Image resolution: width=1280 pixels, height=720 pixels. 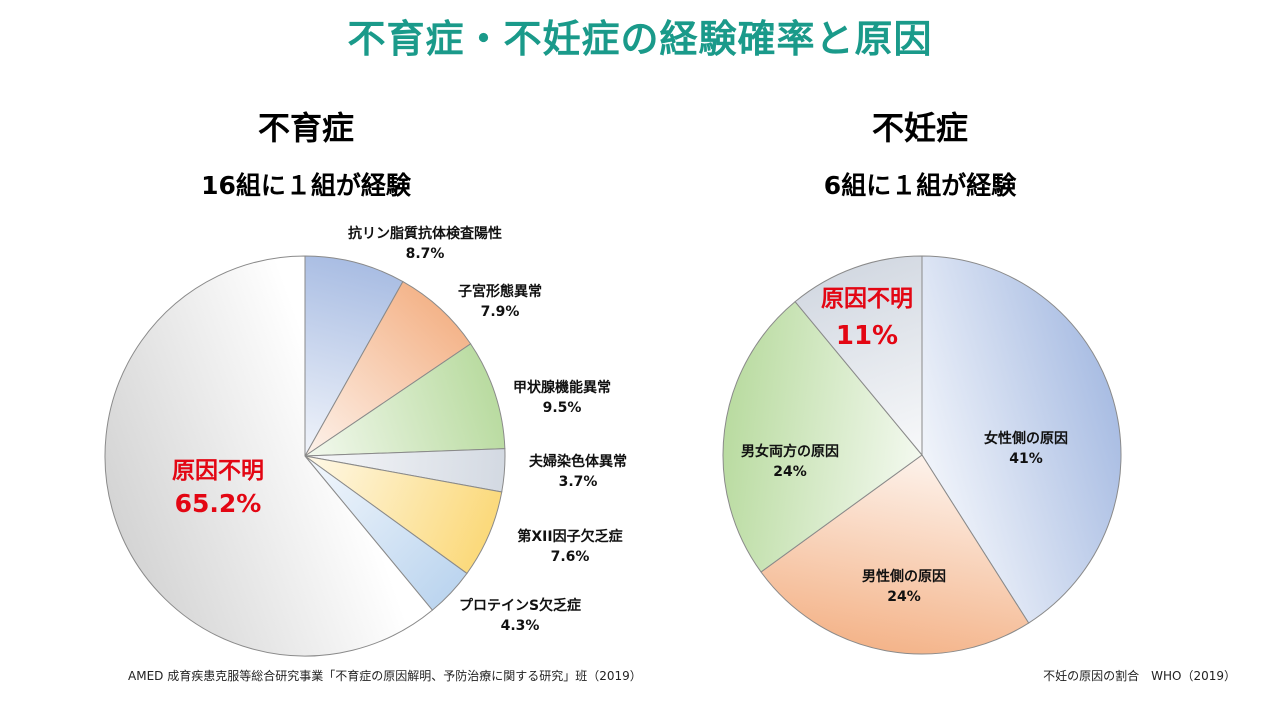 What do you see at coordinates (500, 312) in the screenshot?
I see `slice-value-label: 7.9%` at bounding box center [500, 312].